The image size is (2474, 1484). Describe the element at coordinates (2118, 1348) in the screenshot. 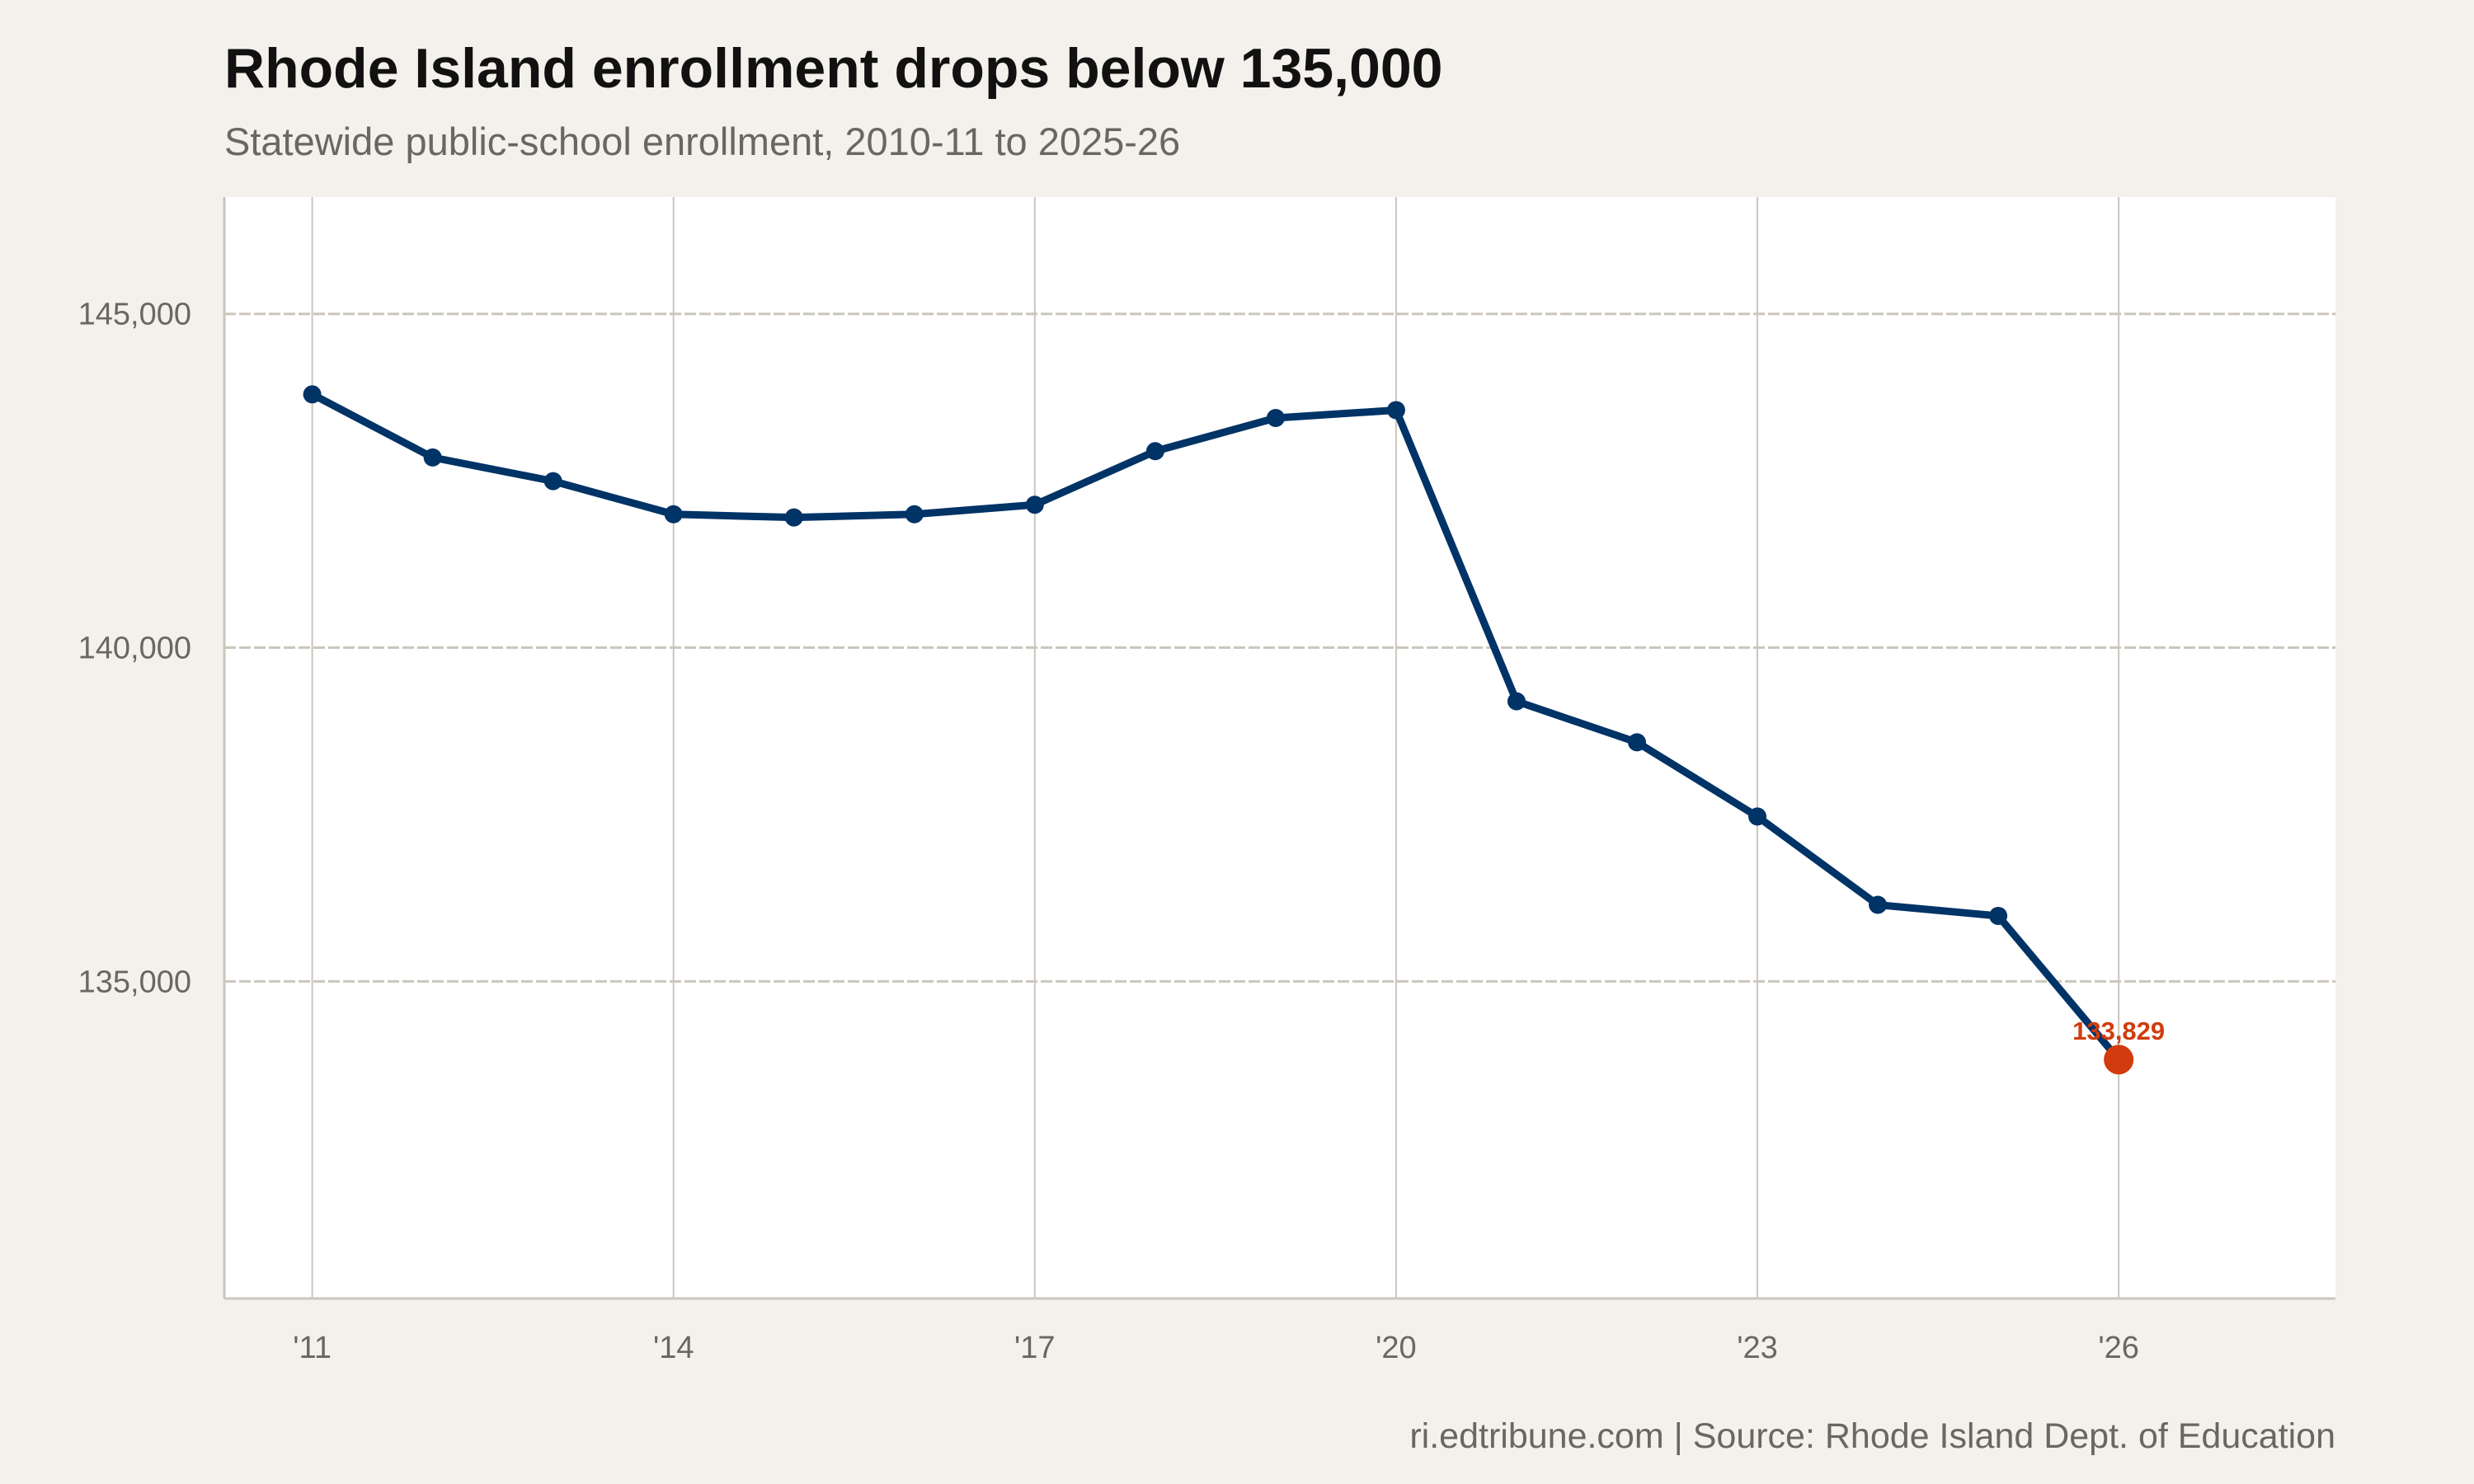

I see `x-tick-label: '26` at that location.